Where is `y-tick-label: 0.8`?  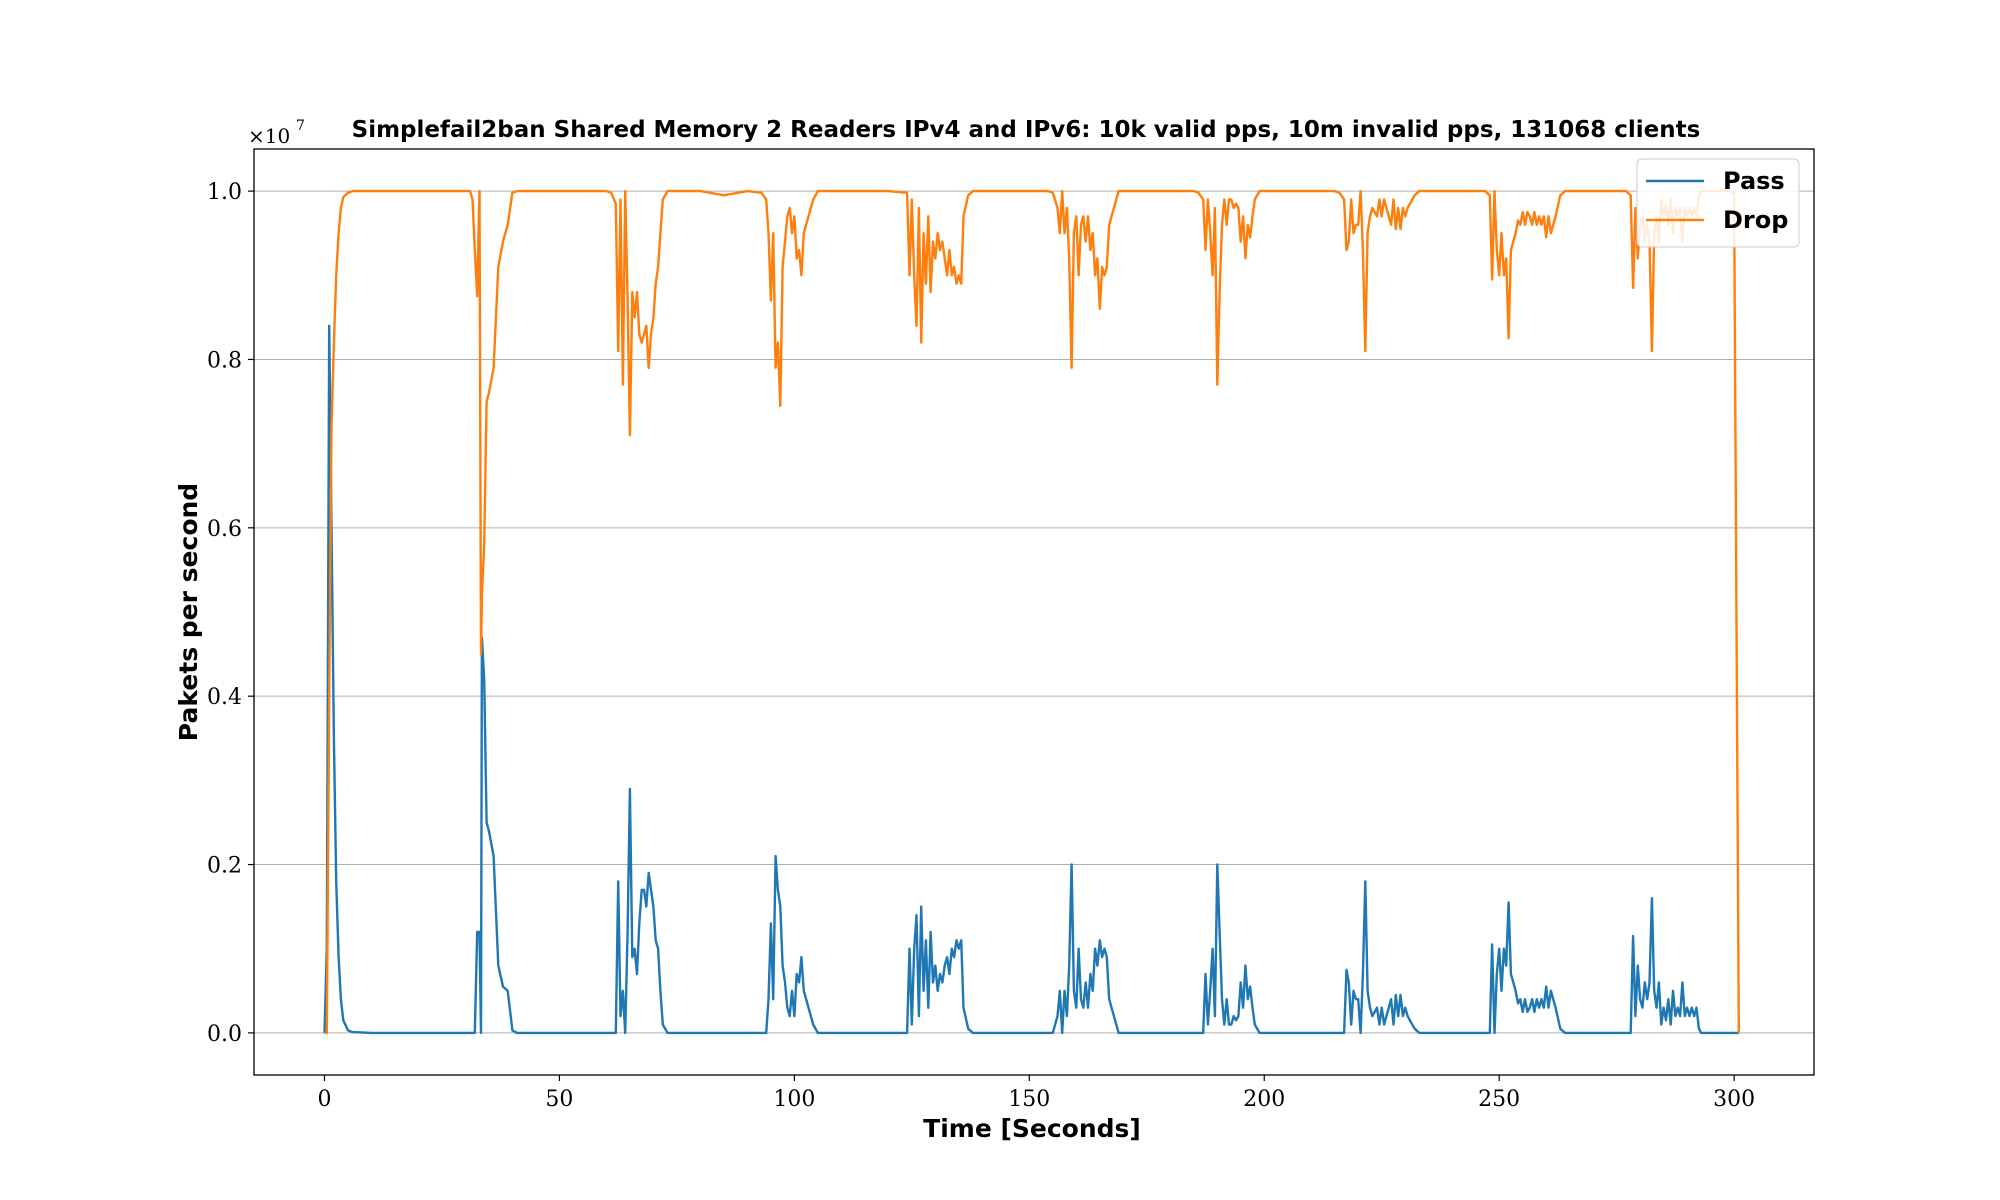
y-tick-label: 0.8 is located at coordinates (224, 360).